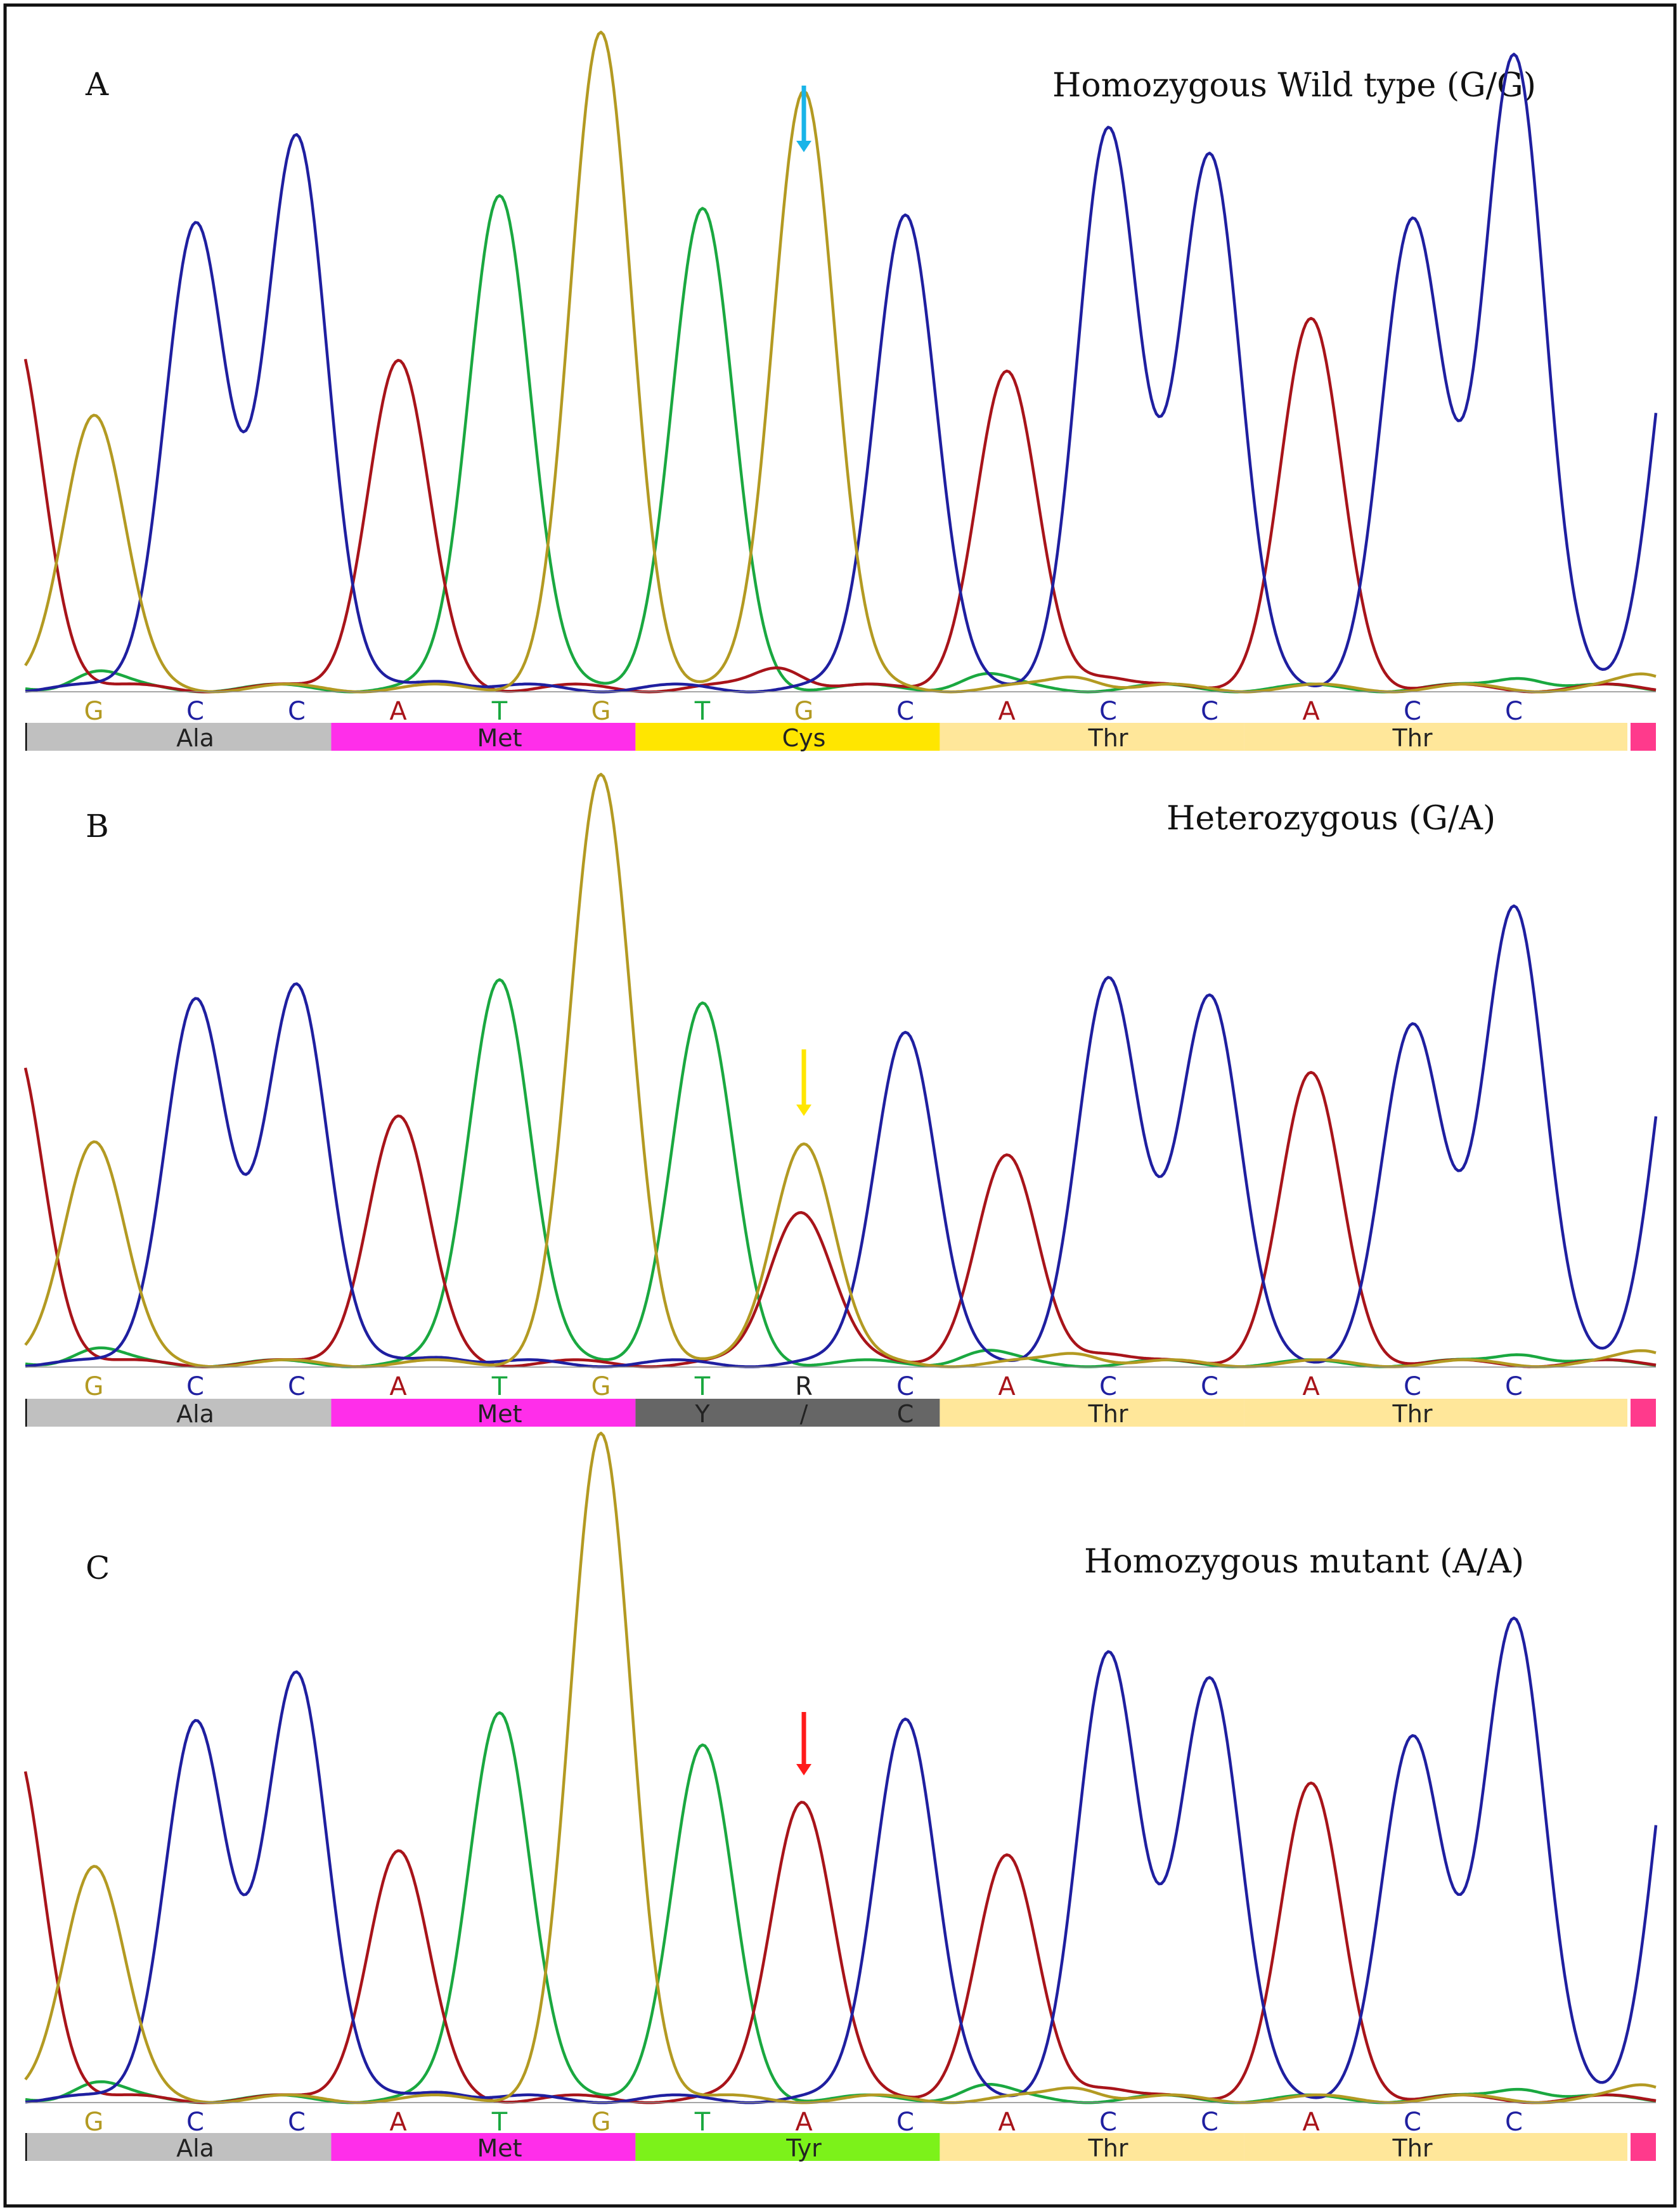  What do you see at coordinates (804, 1414) in the screenshot?
I see `codon-label: /` at bounding box center [804, 1414].